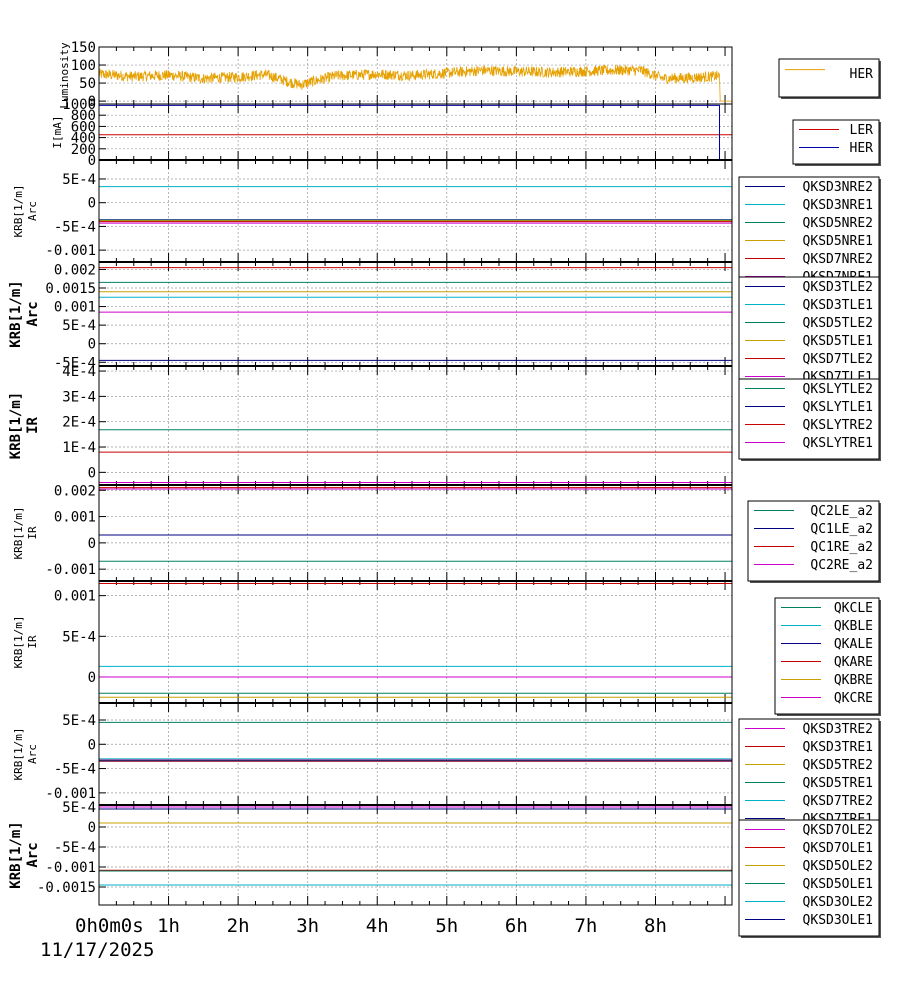 The image size is (900, 984). Describe the element at coordinates (372, 754) in the screenshot. I see `panel-krb-arc-tr: 5E-4 0 -5E-4 -0.001 KRB[1/m] Arc` at that location.